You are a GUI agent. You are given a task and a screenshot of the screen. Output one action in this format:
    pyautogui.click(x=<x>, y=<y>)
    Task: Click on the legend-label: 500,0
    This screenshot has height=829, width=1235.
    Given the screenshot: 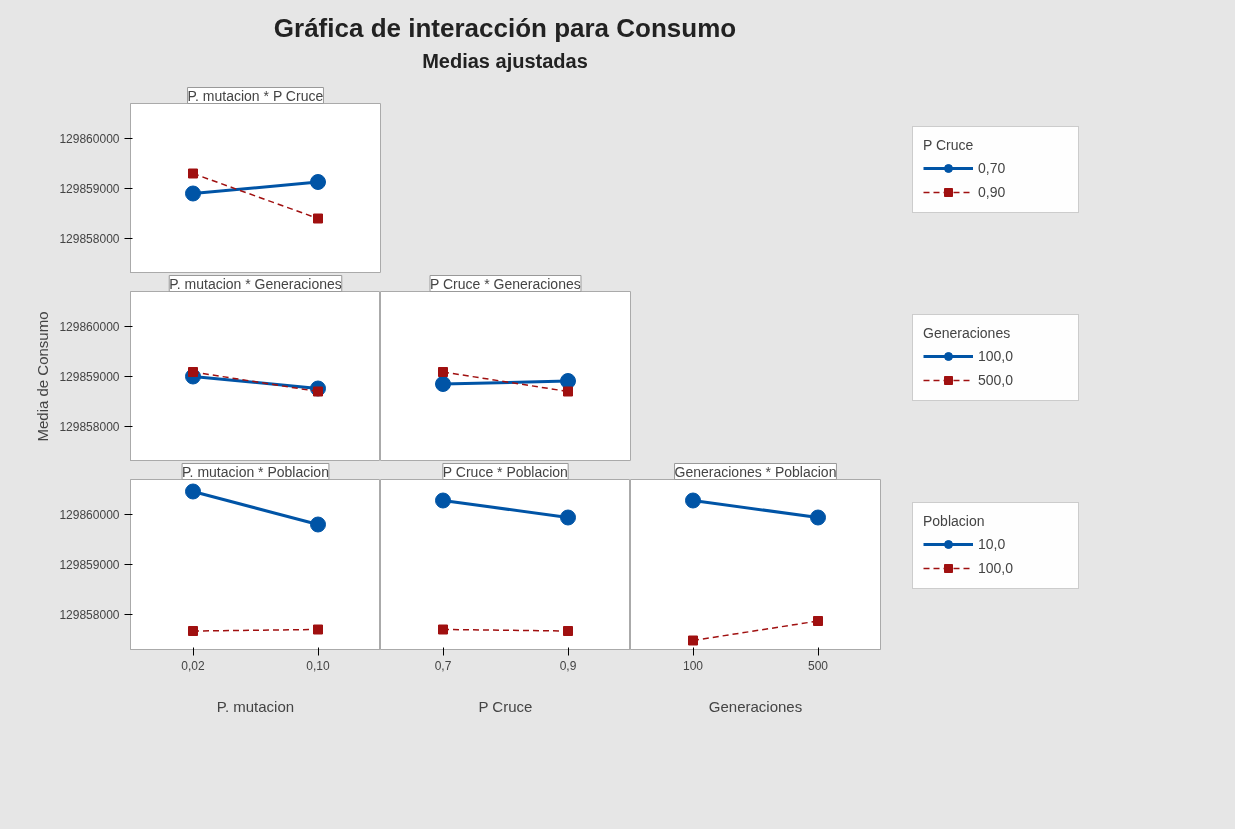 What is the action you would take?
    pyautogui.click(x=996, y=380)
    